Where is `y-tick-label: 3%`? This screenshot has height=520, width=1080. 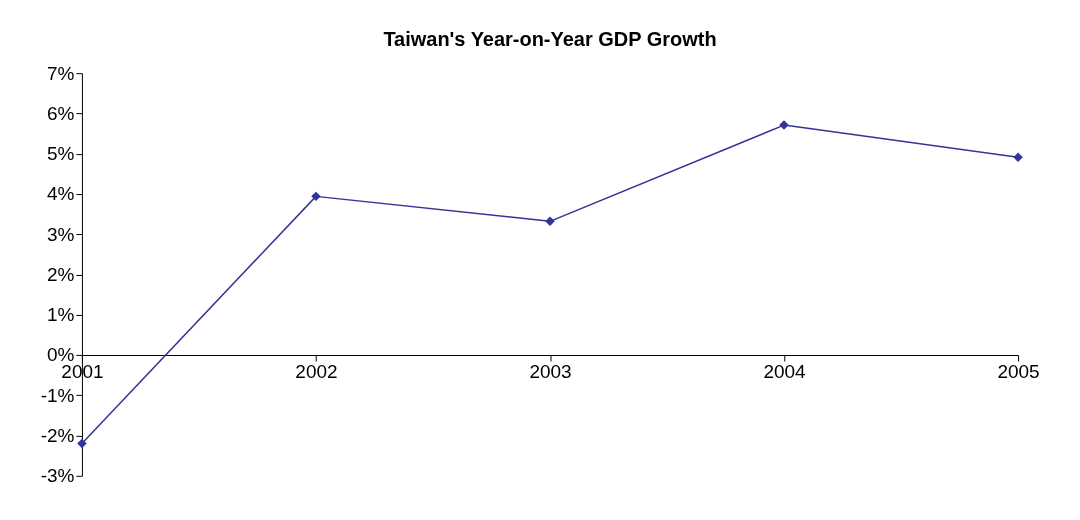
y-tick-label: 3% is located at coordinates (61, 234).